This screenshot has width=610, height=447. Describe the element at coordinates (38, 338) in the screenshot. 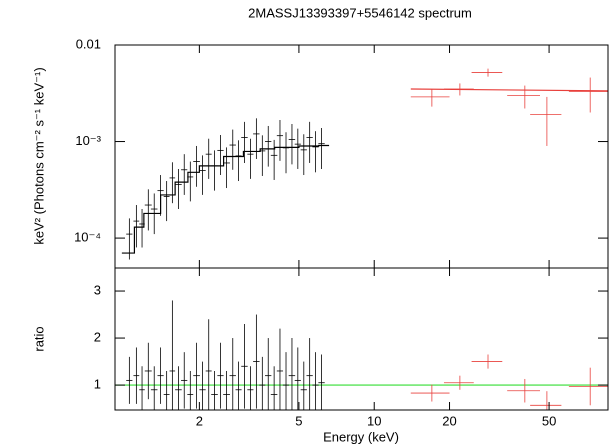

I see `y-axis-title: ratio` at that location.